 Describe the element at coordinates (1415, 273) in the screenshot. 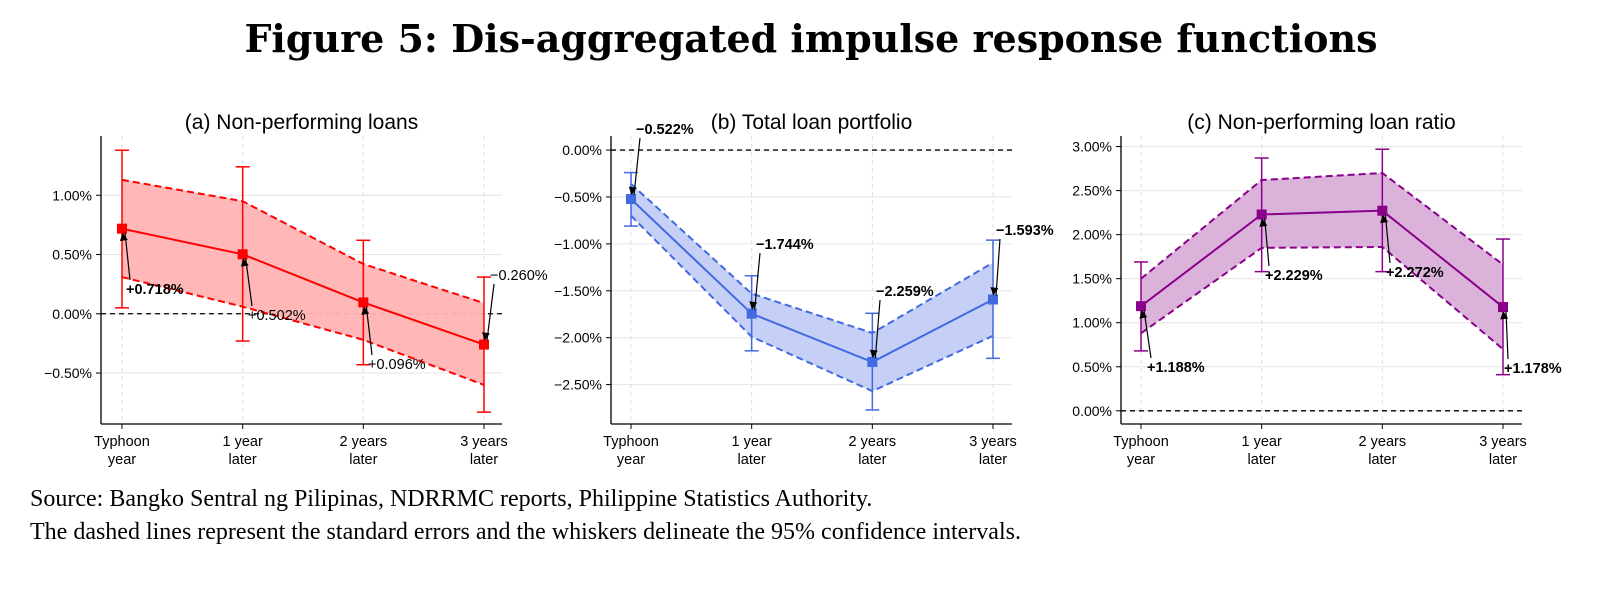

I see `data-label: +2.272%` at that location.